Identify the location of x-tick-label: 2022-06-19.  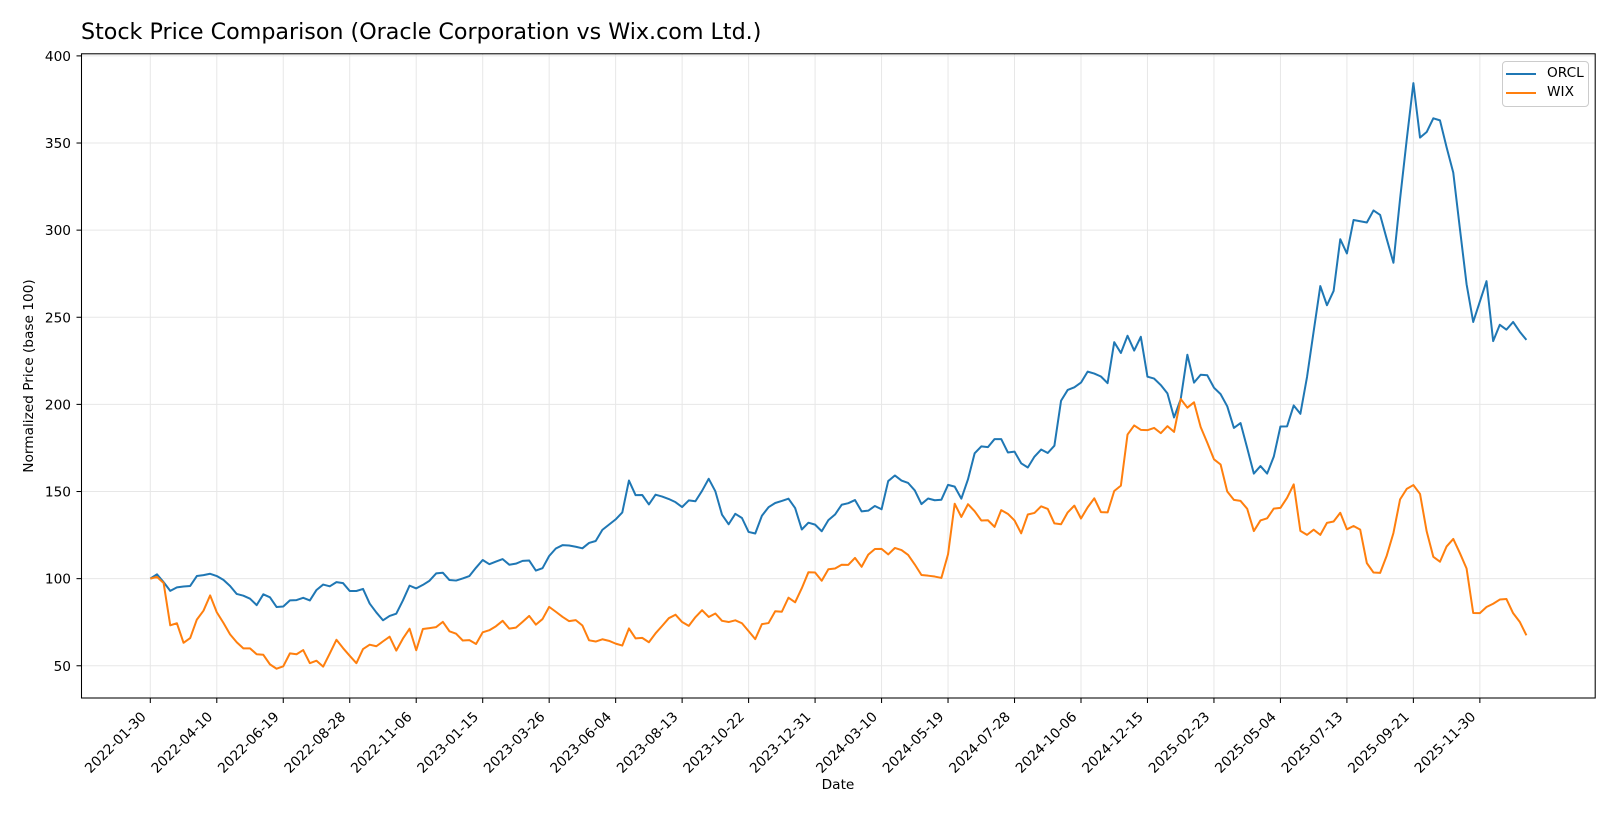
(249, 743).